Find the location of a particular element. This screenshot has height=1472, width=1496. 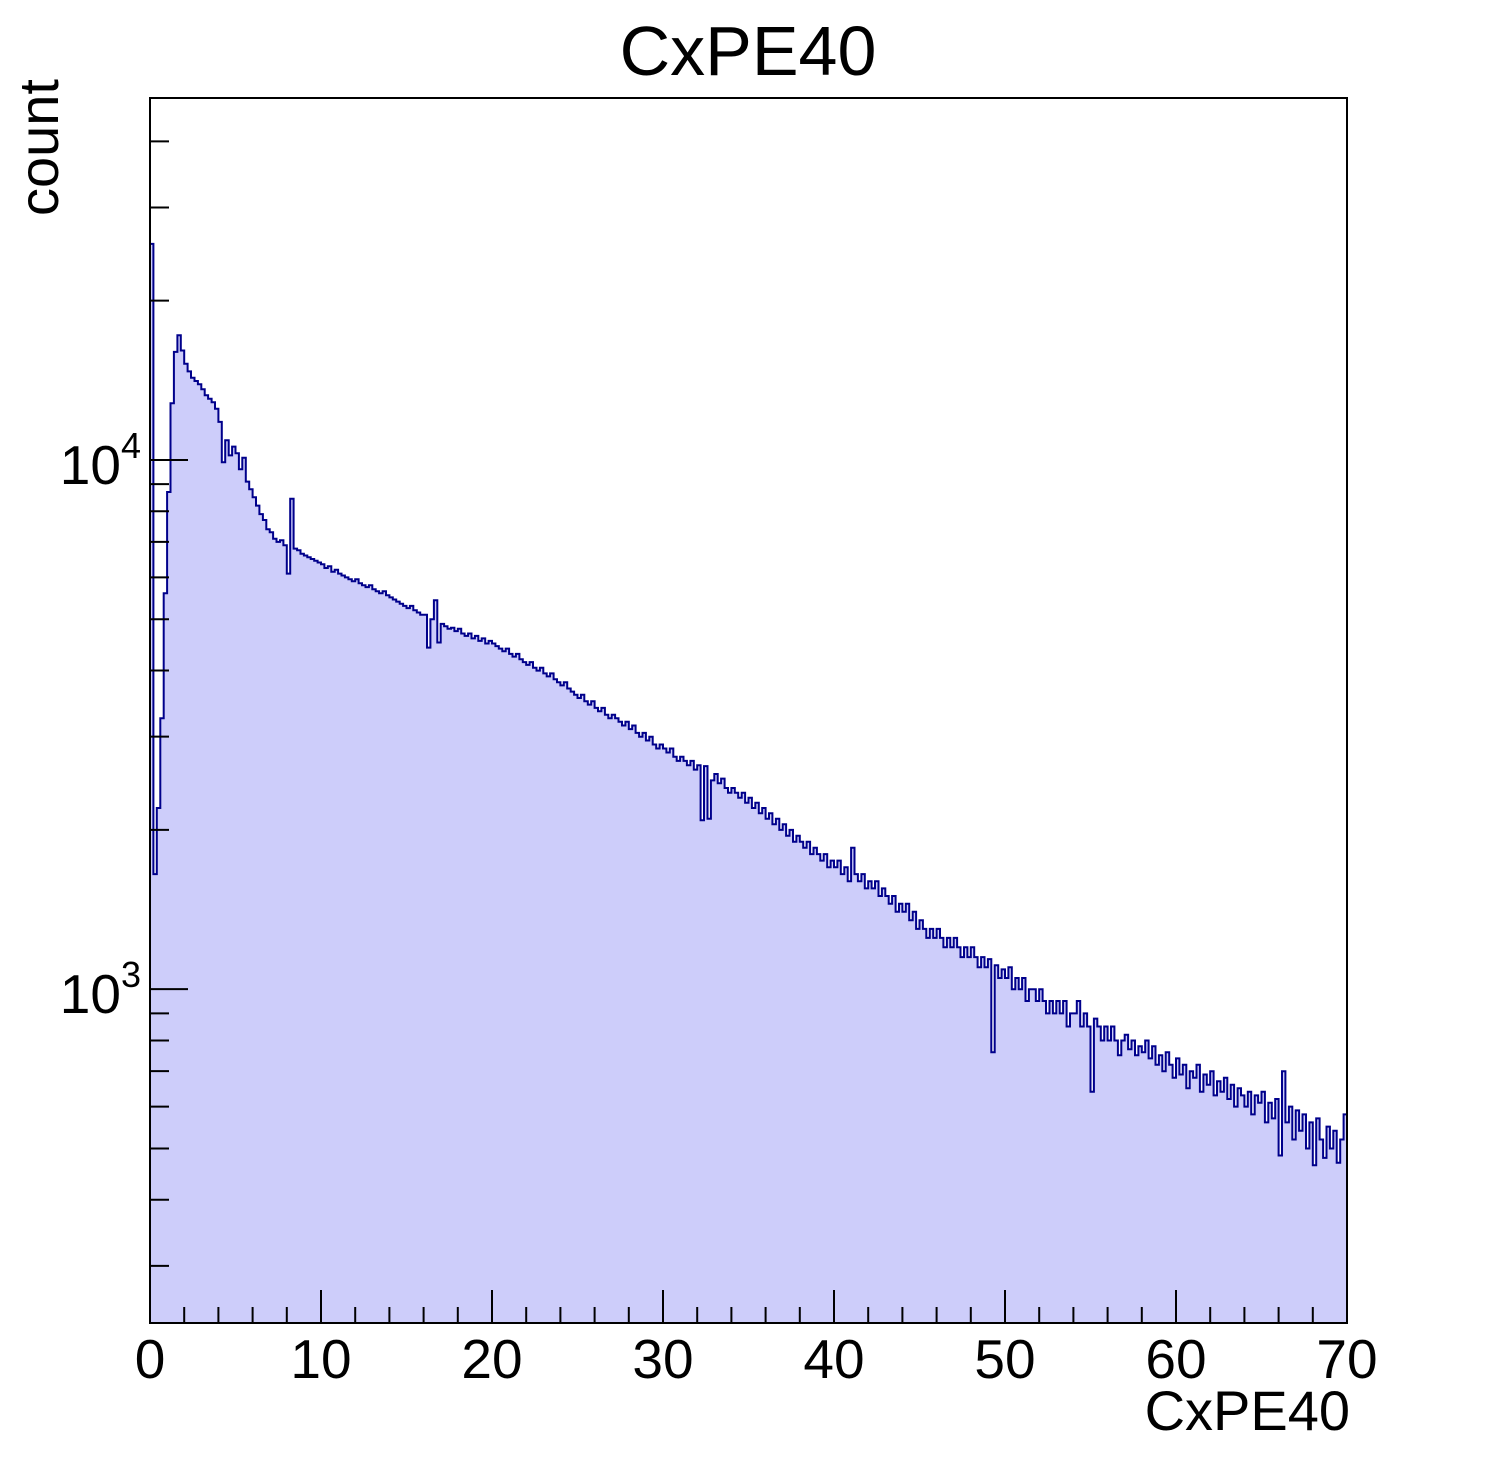

x-tick-label: 10 is located at coordinates (320, 1359).